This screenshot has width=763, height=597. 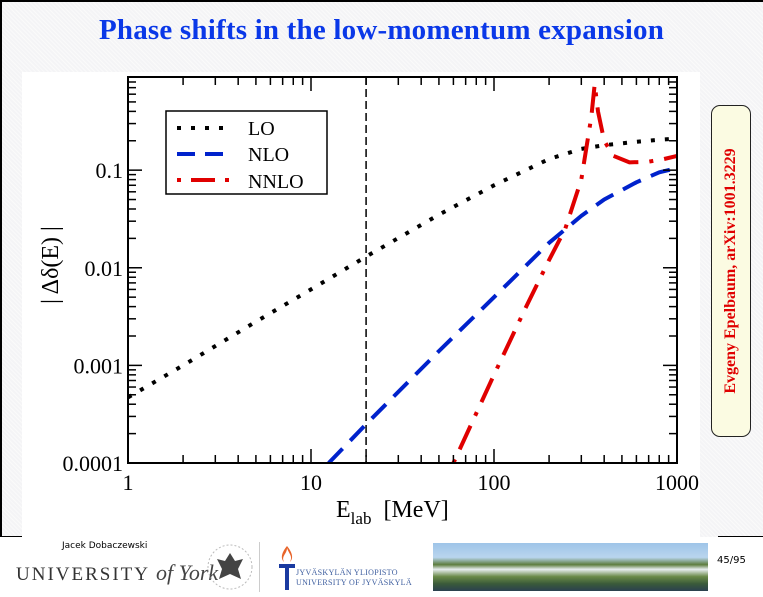 What do you see at coordinates (311, 482) in the screenshot?
I see `x-tick-label: 10` at bounding box center [311, 482].